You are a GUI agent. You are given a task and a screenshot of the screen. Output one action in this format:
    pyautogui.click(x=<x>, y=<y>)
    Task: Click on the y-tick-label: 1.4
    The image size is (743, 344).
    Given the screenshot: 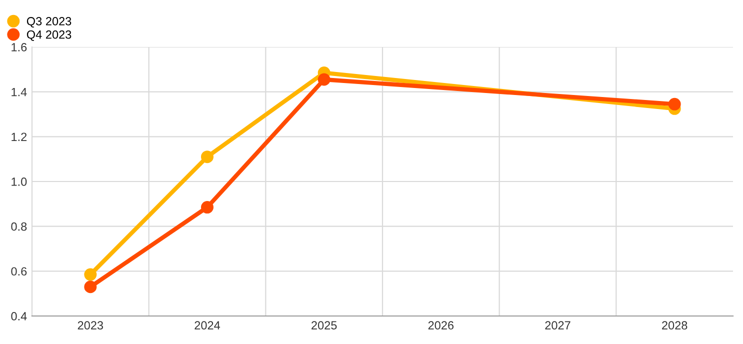 What is the action you would take?
    pyautogui.click(x=19, y=92)
    